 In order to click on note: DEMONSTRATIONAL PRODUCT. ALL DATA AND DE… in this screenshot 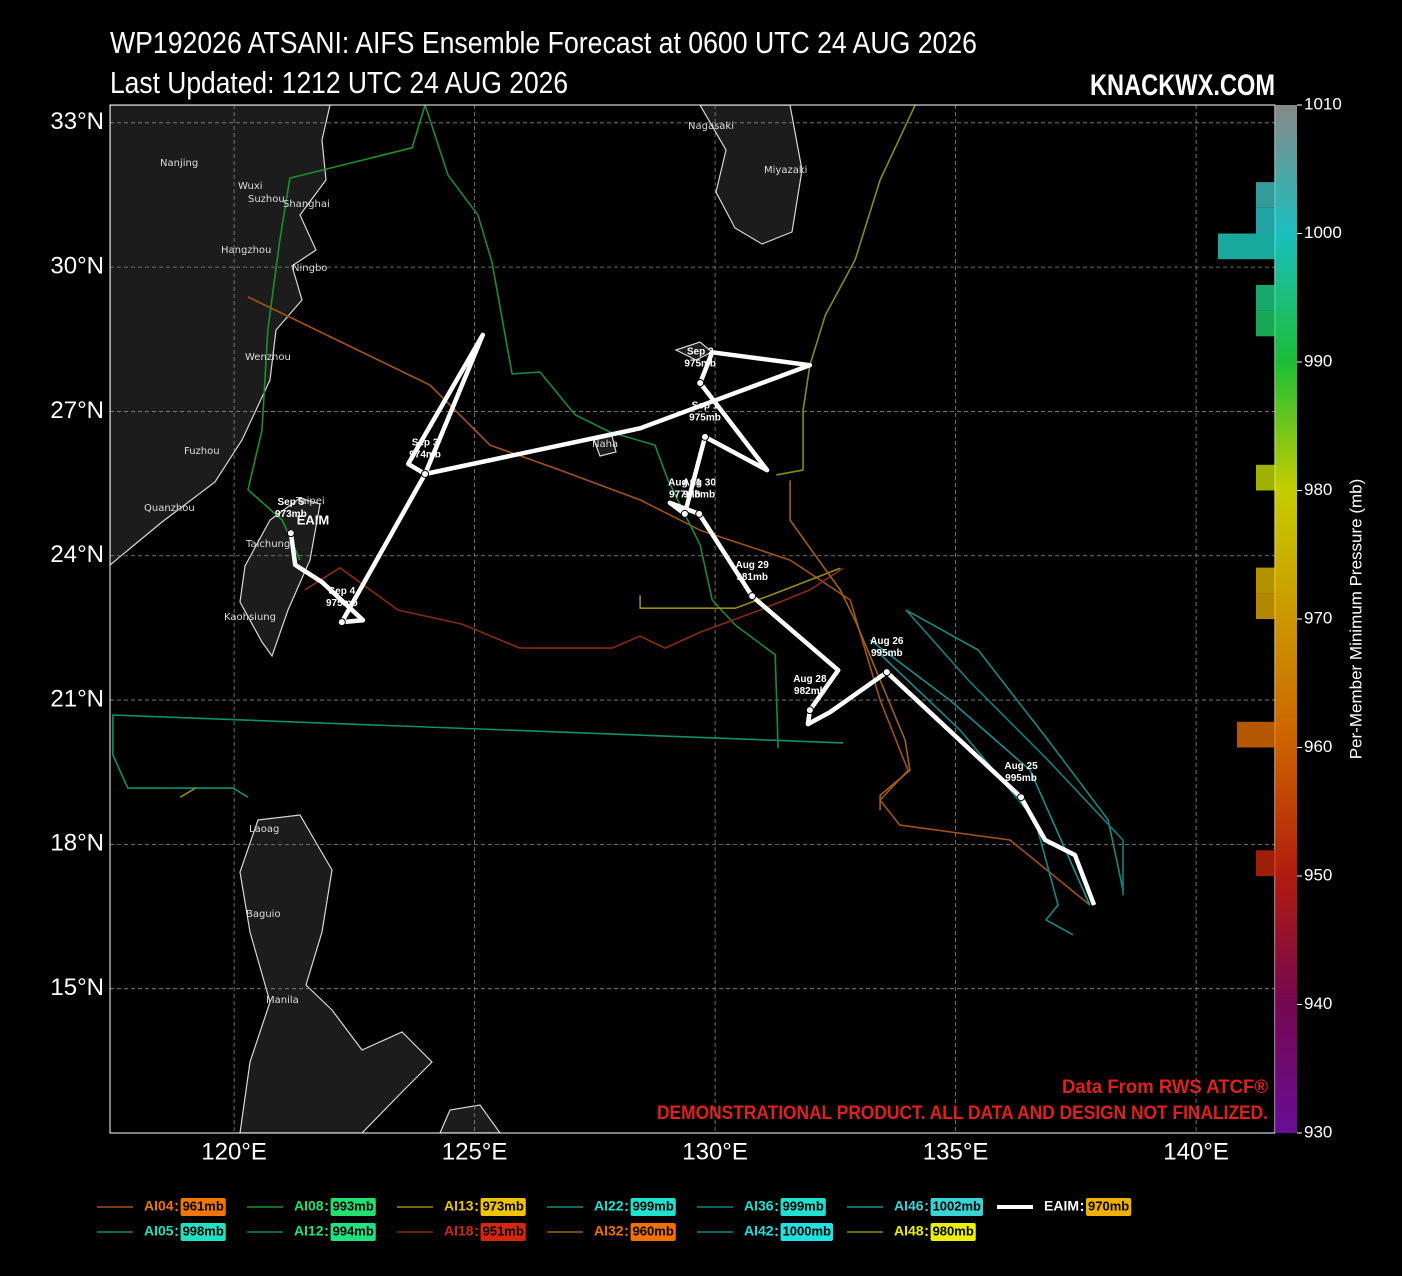, I will do `click(962, 1113)`.